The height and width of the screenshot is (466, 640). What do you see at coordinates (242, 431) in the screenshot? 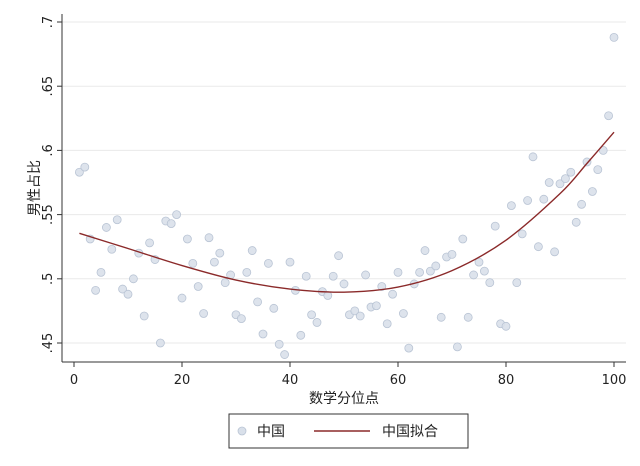
I see `legend-marker-scatter` at bounding box center [242, 431].